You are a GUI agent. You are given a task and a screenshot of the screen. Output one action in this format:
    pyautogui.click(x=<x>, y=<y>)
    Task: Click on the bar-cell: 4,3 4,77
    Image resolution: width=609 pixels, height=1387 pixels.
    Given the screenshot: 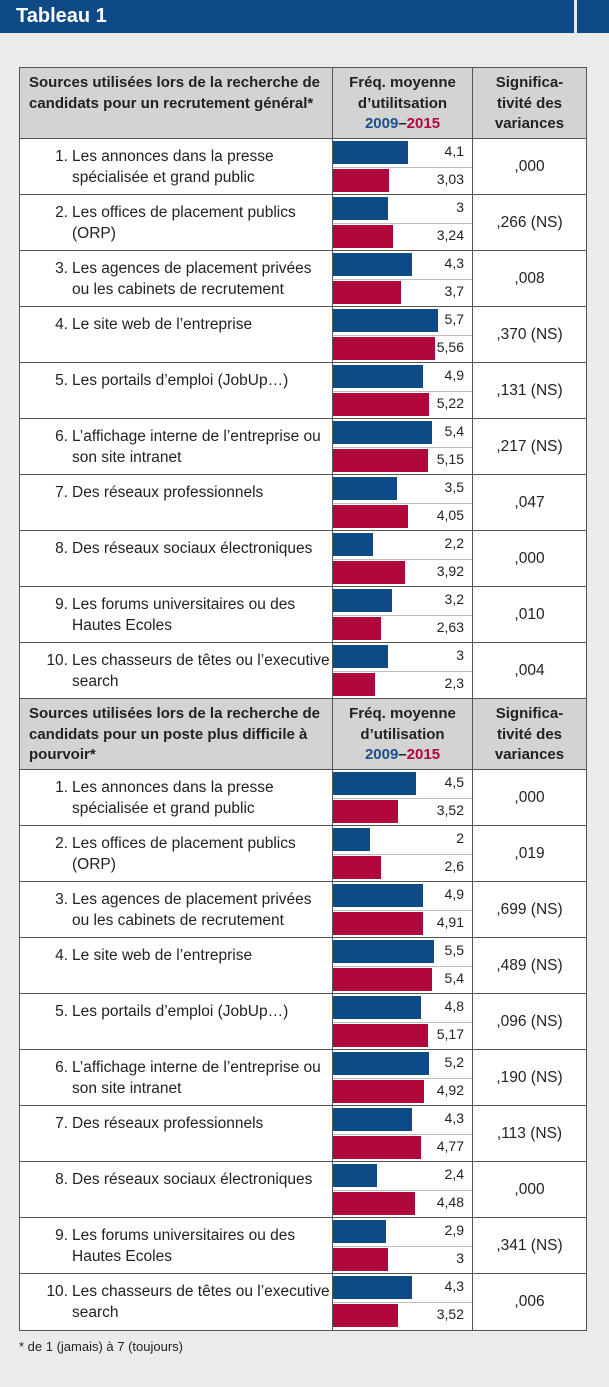 What is the action you would take?
    pyautogui.click(x=403, y=1133)
    